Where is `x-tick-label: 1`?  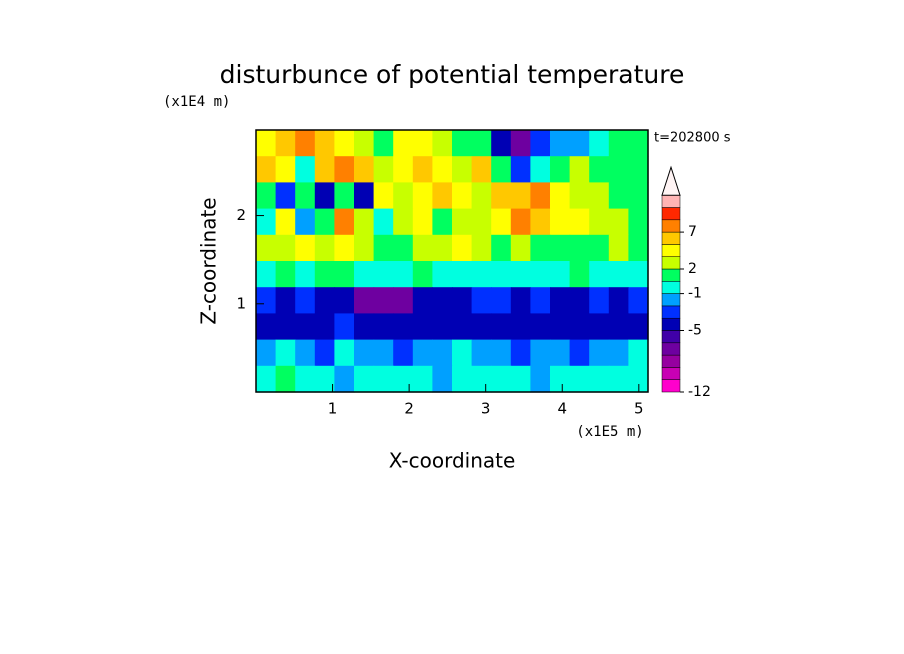
x-tick-label: 1 is located at coordinates (333, 409).